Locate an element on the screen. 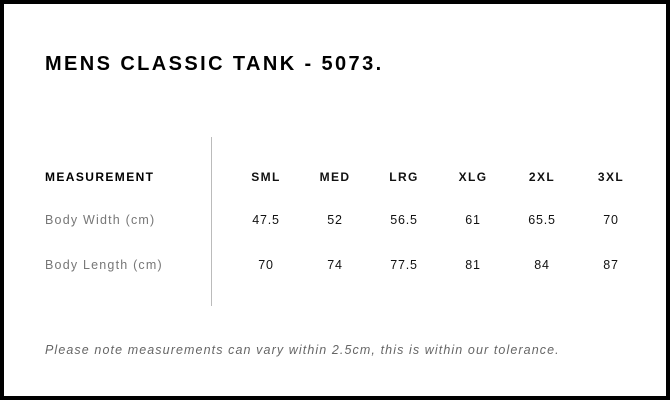  measurement-header: MEASUREMENT is located at coordinates (100, 177).